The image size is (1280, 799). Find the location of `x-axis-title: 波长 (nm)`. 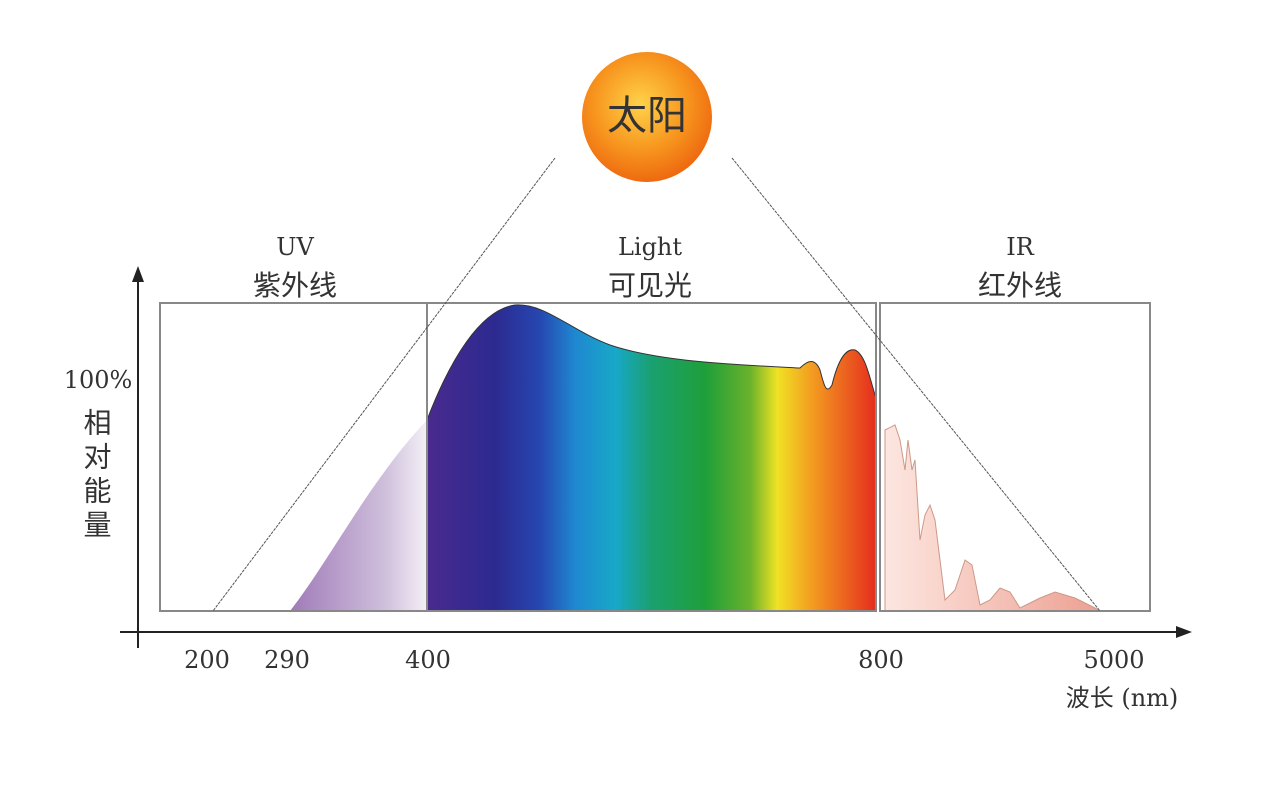

x-axis-title: 波长 (nm) is located at coordinates (1122, 698).